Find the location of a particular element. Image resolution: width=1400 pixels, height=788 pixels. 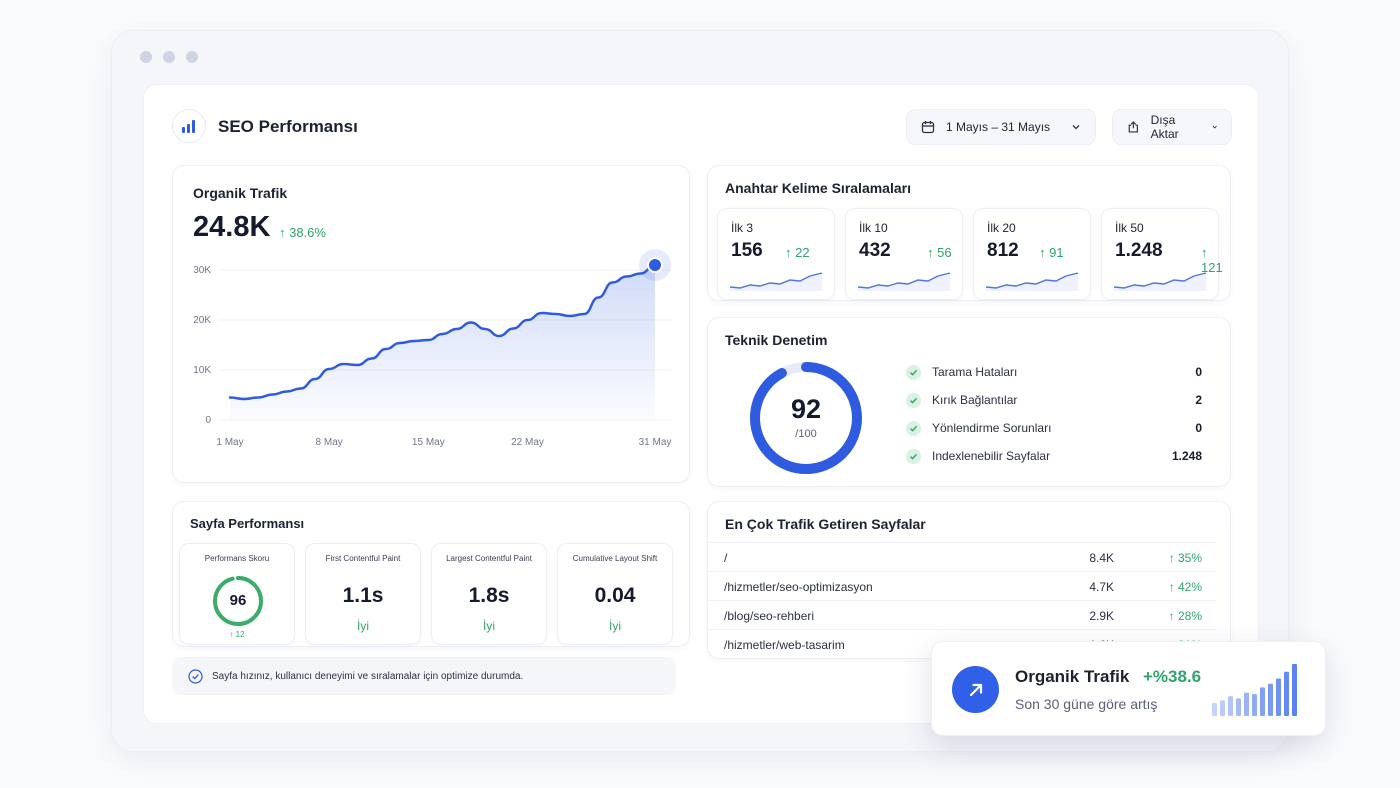

check-circle-icon is located at coordinates (195, 676).